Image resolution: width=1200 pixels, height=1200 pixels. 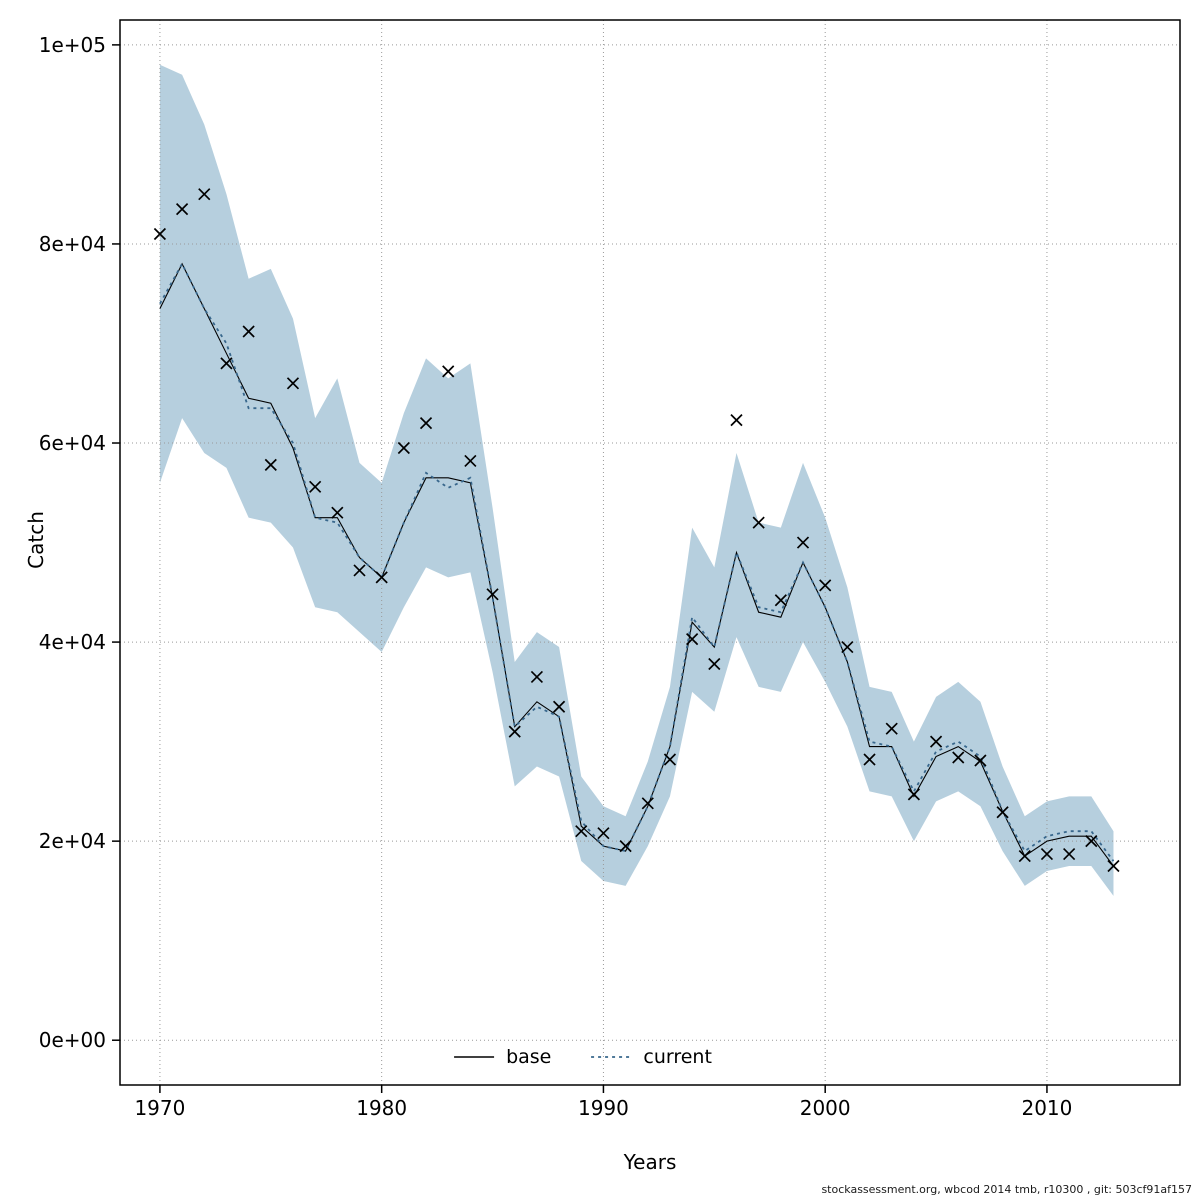 I want to click on current-line-swatch, so click(x=611, y=1057).